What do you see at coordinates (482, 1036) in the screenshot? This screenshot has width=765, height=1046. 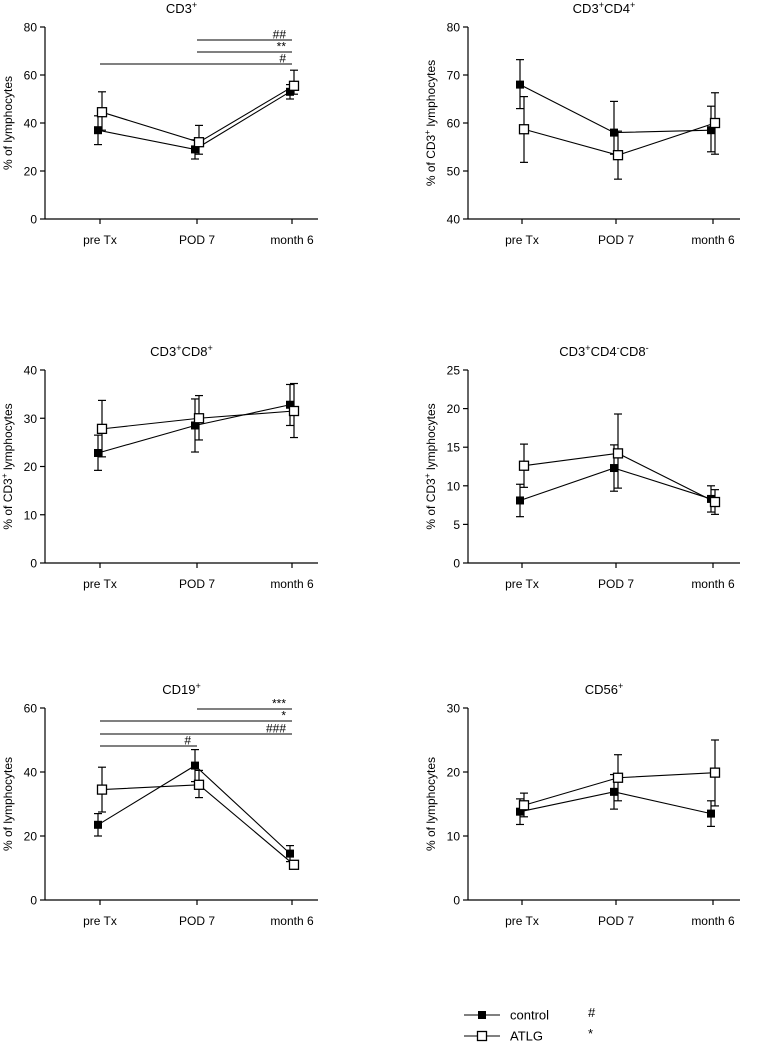 I see `legend-marker` at bounding box center [482, 1036].